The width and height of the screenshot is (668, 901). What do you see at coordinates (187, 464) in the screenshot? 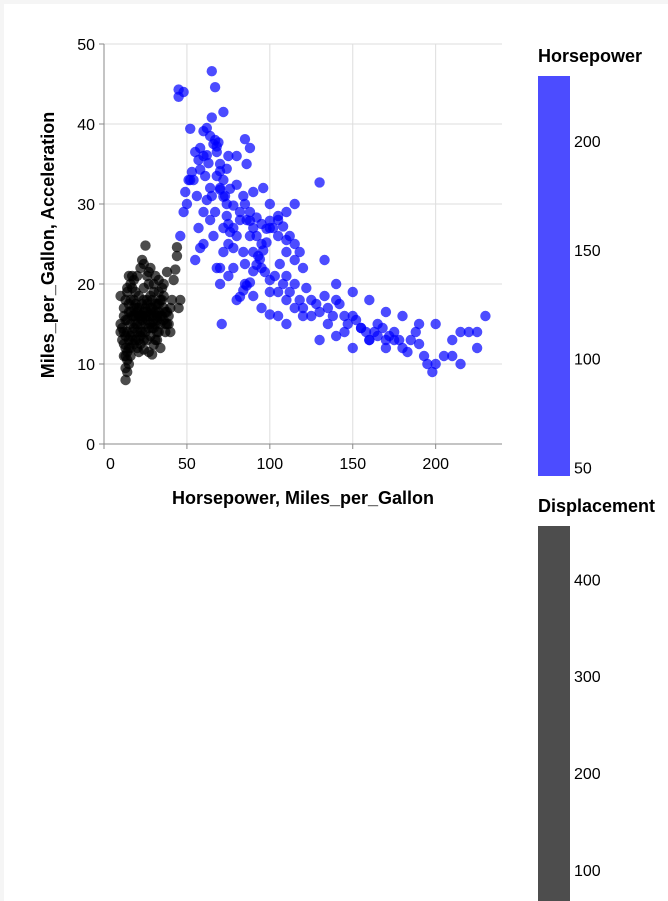
I see `x-tick-label: 50` at bounding box center [187, 464].